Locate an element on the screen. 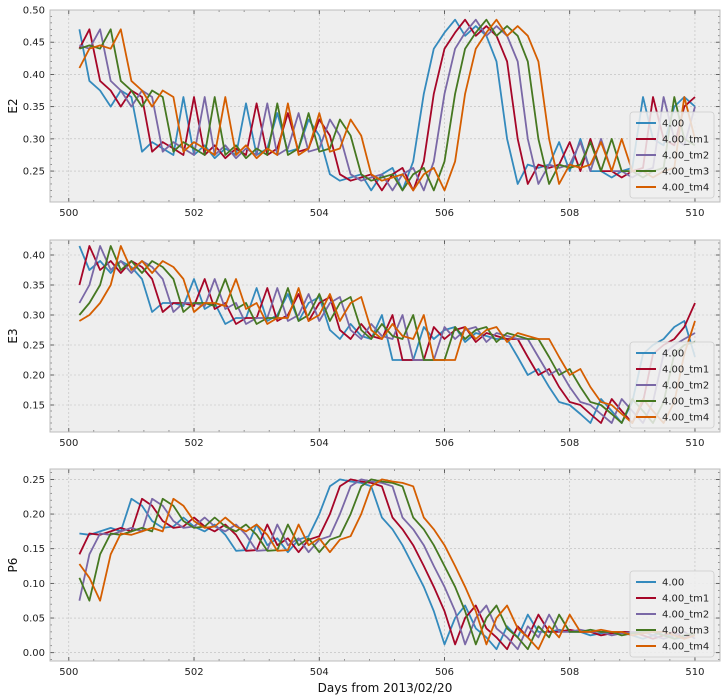  y-tick-label: 0.45 is located at coordinates (34, 43).